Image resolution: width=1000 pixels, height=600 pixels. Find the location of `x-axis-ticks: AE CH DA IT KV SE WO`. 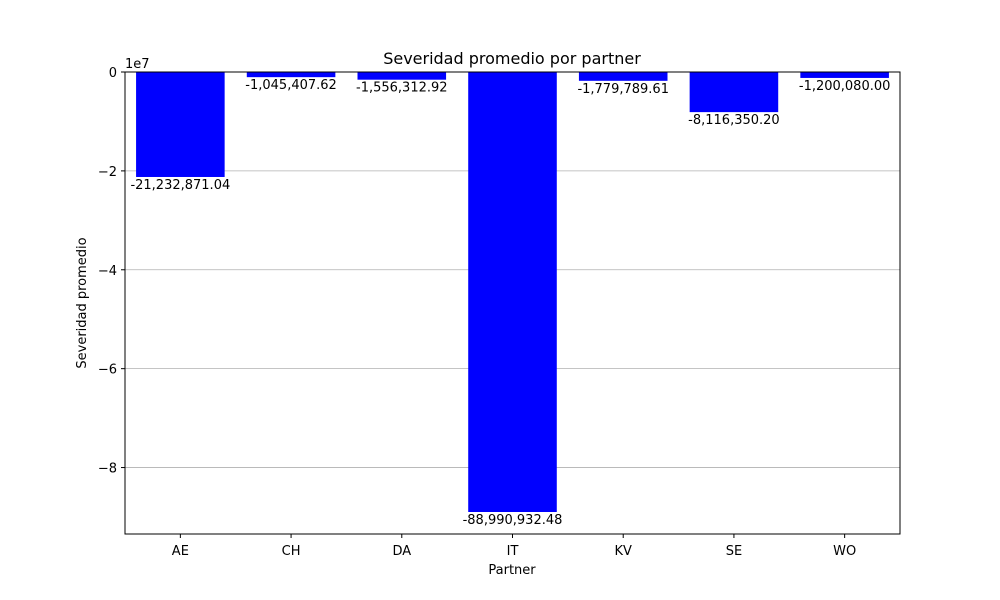

x-axis-ticks: AE CH DA IT KV SE WO is located at coordinates (514, 546).